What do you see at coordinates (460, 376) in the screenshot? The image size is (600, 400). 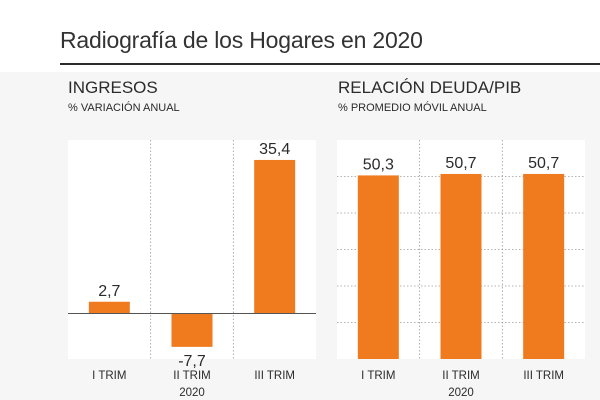 I see `deuda-category-label: II TRIM` at bounding box center [460, 376].